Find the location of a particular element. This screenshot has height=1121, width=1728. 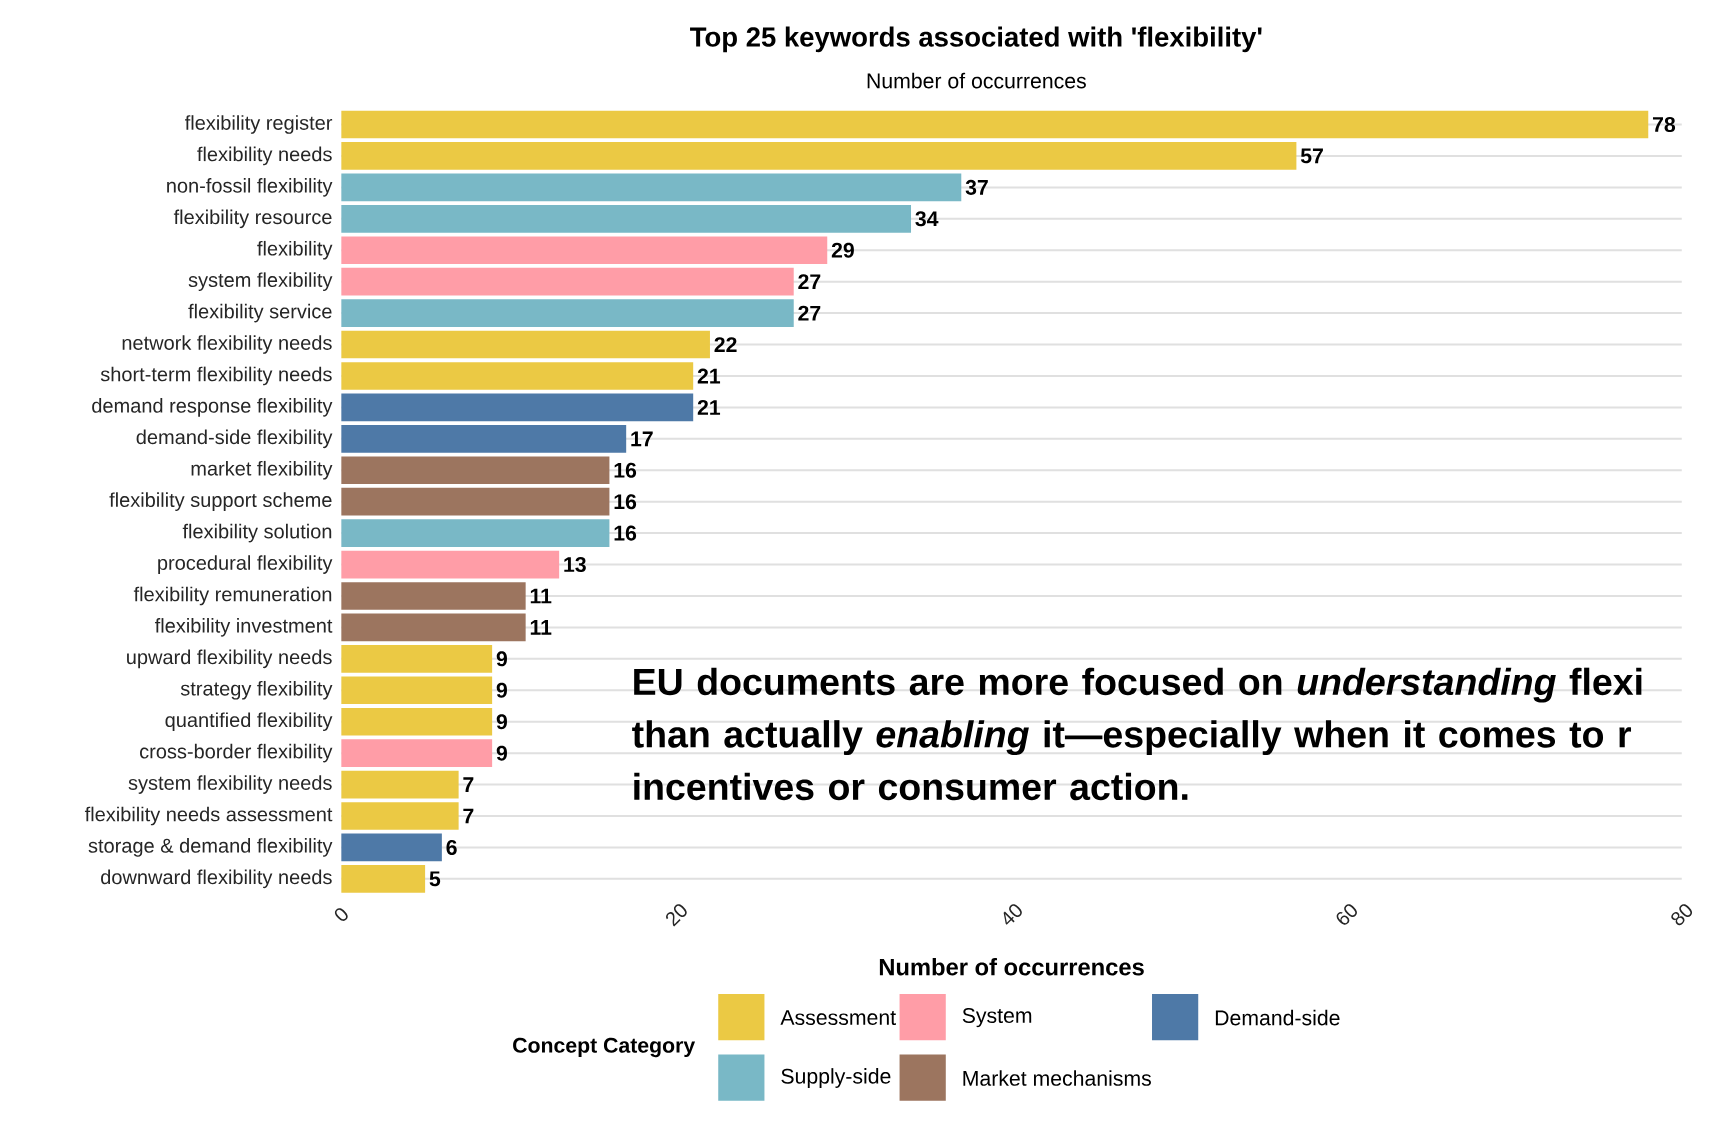

data-label: 13 is located at coordinates (575, 565).